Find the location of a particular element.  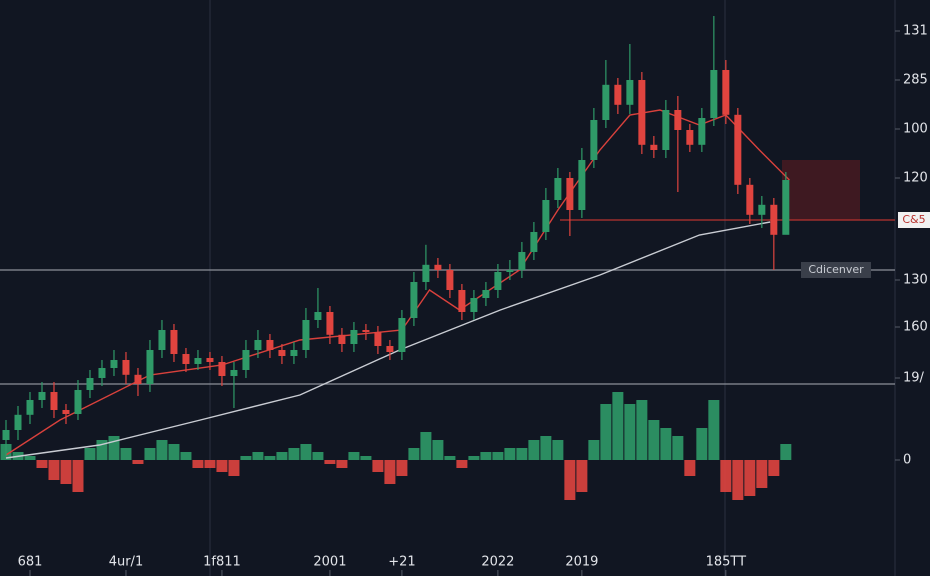

price-label-box is located at coordinates (914, 220).